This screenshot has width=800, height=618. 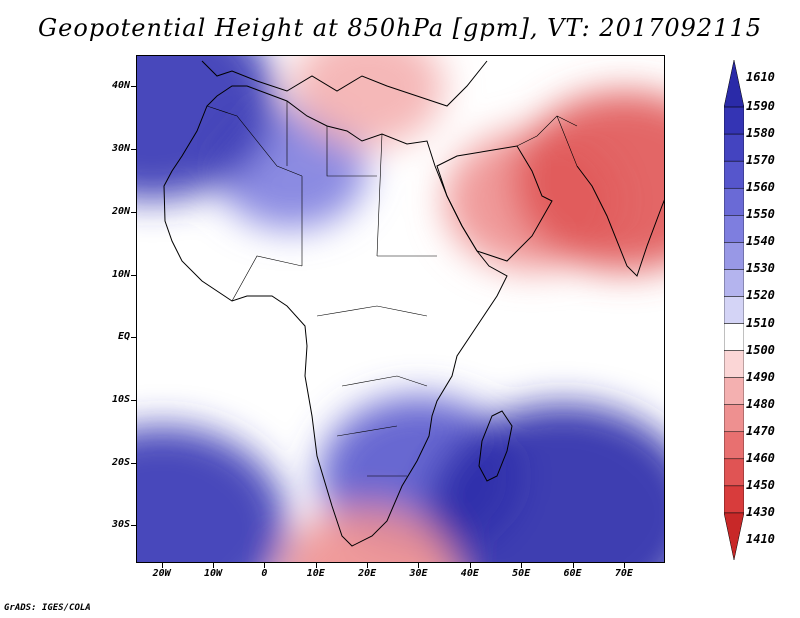 What do you see at coordinates (367, 573) in the screenshot?
I see `lon-tick-label: 20E` at bounding box center [367, 573].